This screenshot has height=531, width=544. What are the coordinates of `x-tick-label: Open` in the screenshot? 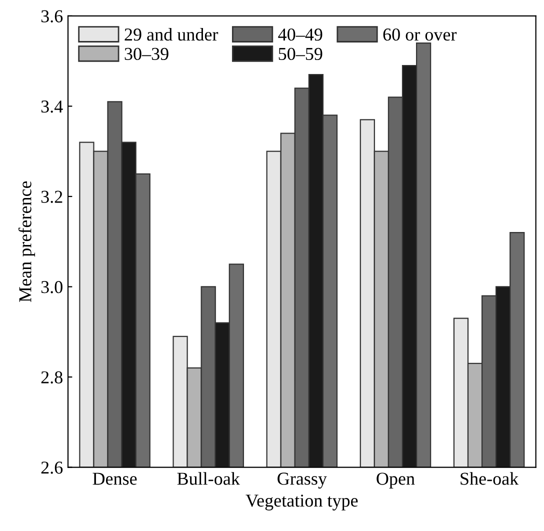 It's located at (395, 480).